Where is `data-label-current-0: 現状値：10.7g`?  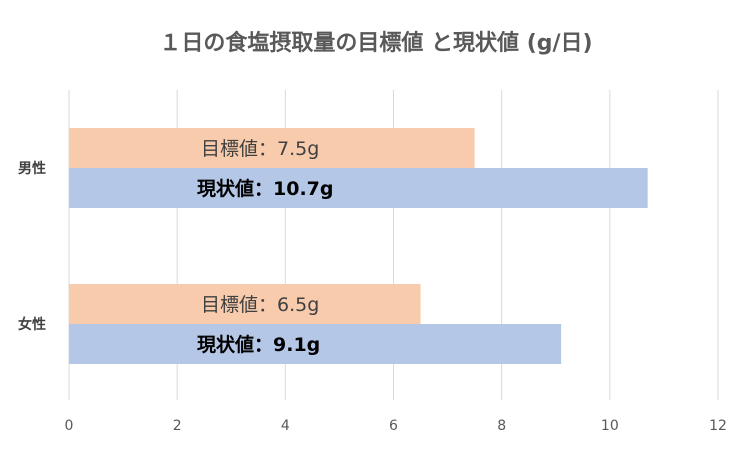
data-label-current-0: 現状値：10.7g is located at coordinates (265, 188).